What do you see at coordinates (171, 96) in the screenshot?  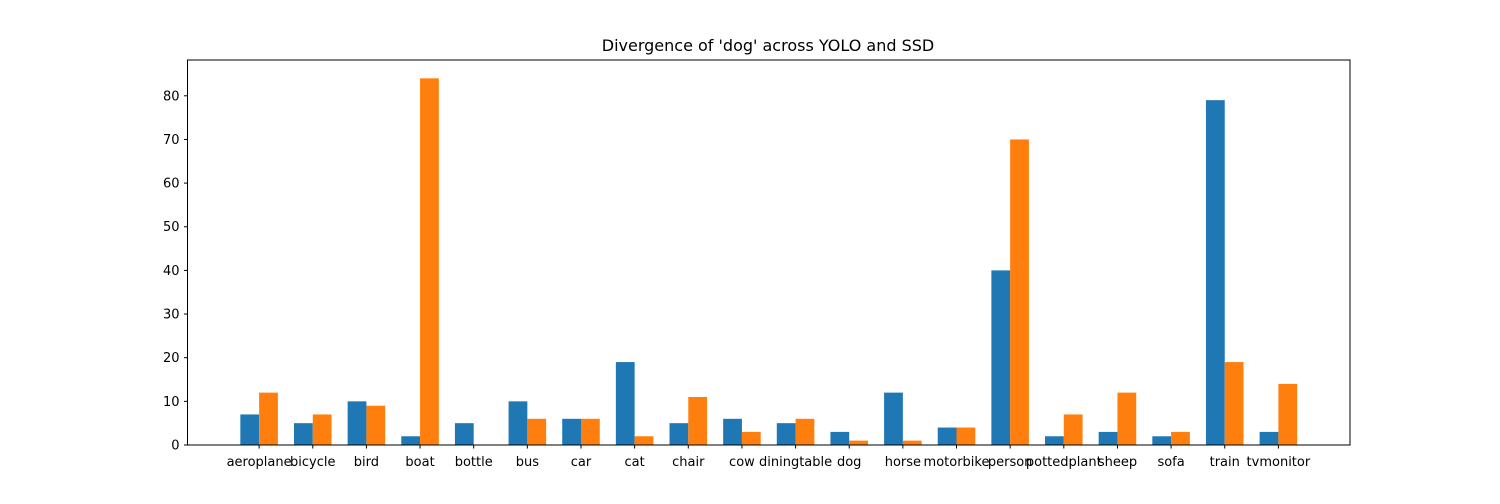 I see `y-tick-label: 80` at bounding box center [171, 96].